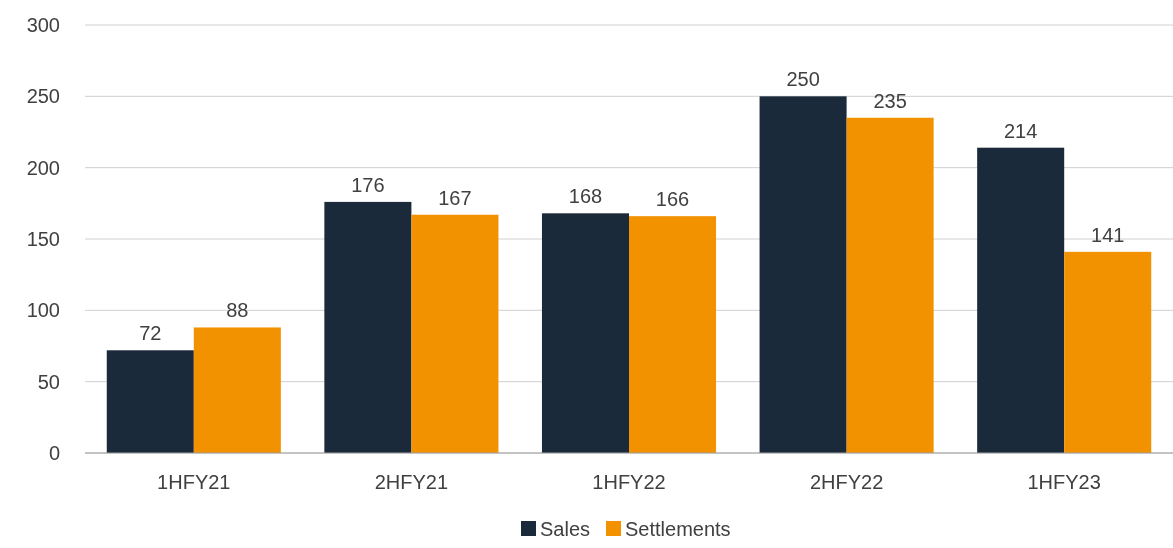  Describe the element at coordinates (890, 100) in the screenshot. I see `data-label: 235` at that location.